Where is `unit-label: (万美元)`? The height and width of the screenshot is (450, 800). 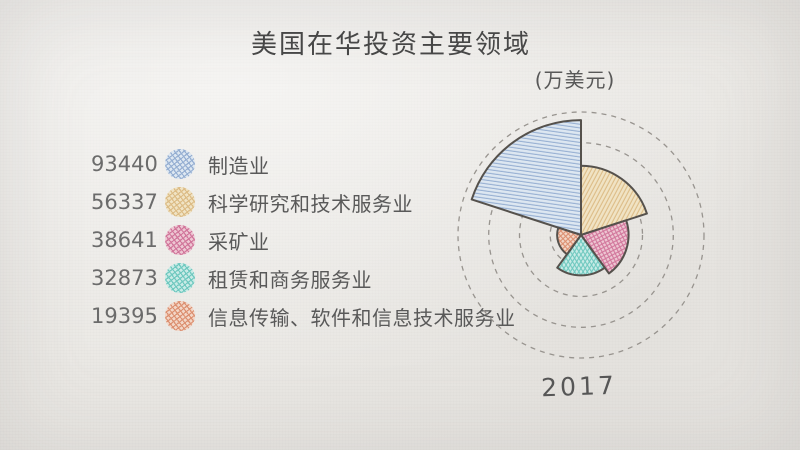 unit-label: (万美元) is located at coordinates (575, 80).